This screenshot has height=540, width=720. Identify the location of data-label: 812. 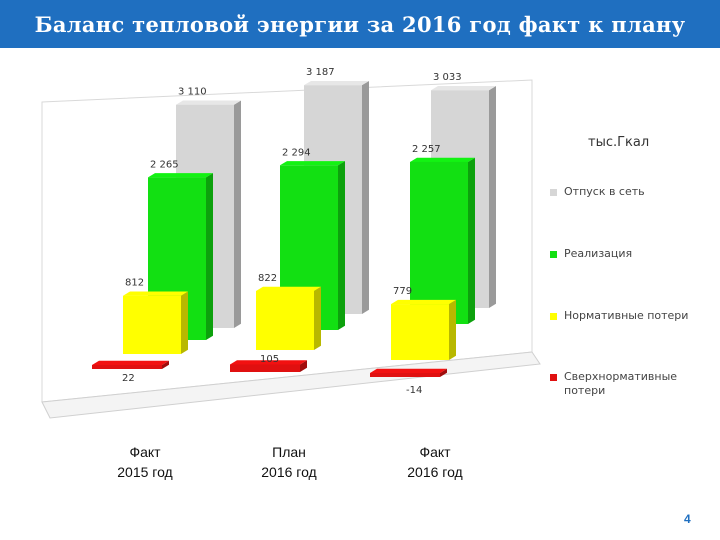
(134, 283).